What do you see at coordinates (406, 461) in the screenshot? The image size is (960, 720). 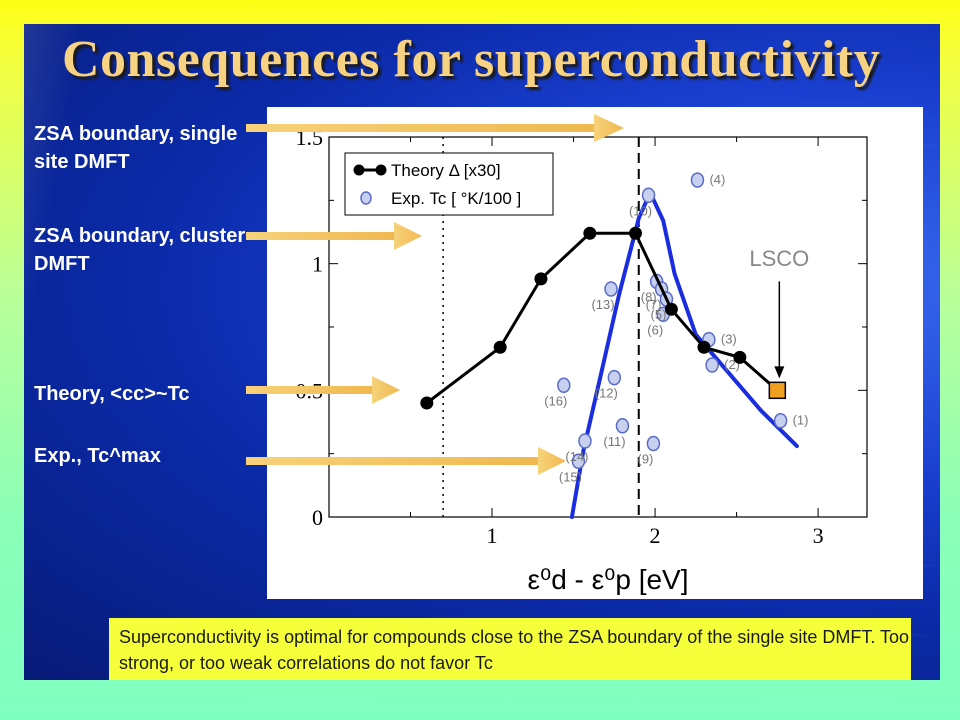 I see `arrow-exp` at bounding box center [406, 461].